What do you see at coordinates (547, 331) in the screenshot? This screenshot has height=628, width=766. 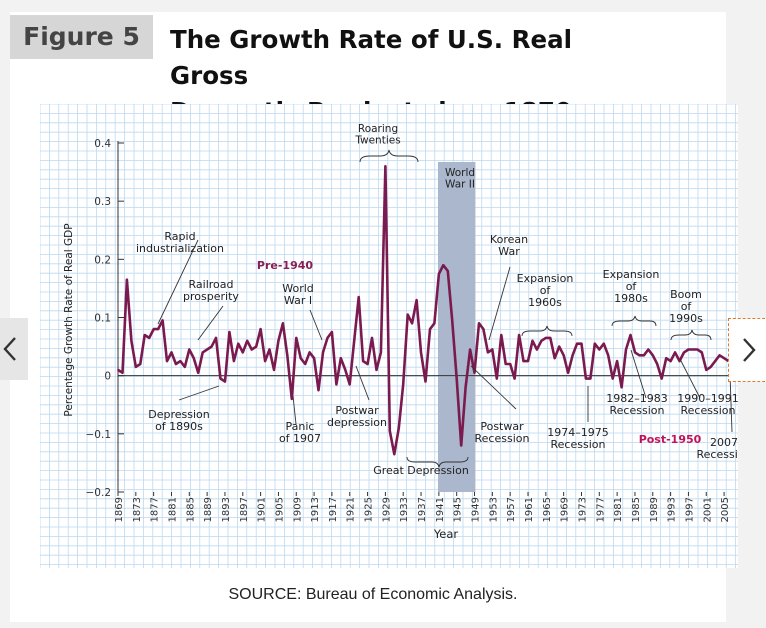 I see `1960s-brace` at bounding box center [547, 331].